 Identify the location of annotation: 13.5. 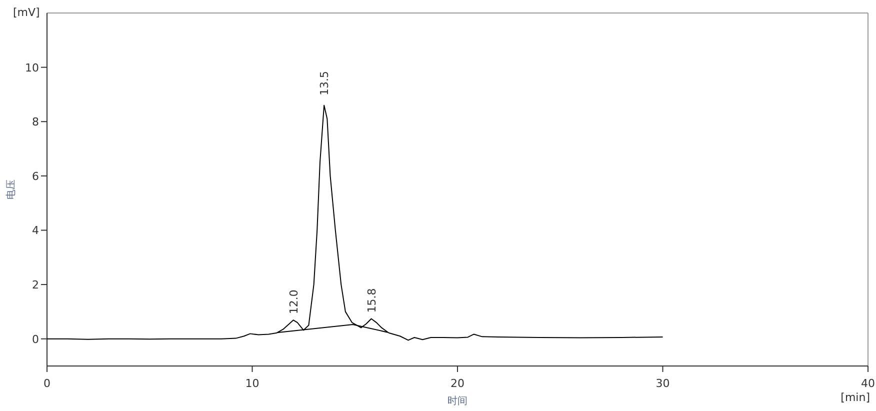
(325, 83).